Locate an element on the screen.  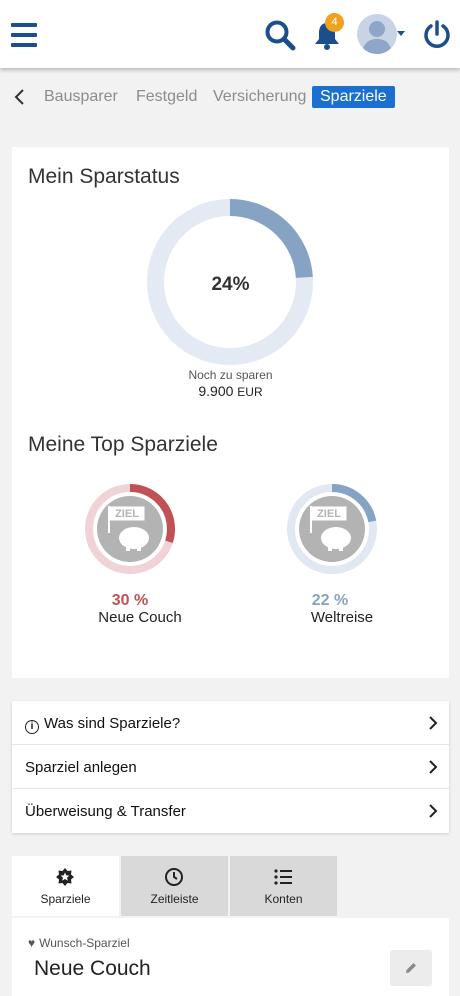
notification-badge: 4 is located at coordinates (334, 22).